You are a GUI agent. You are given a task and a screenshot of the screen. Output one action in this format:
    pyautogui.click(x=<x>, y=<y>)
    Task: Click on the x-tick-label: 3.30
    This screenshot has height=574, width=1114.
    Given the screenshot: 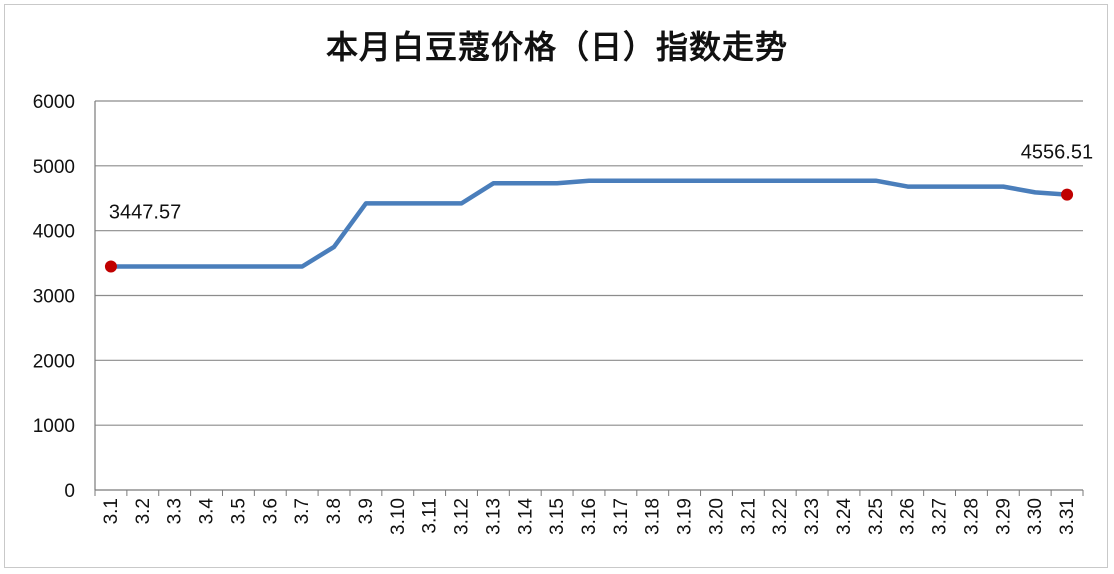 What is the action you would take?
    pyautogui.click(x=1035, y=516)
    